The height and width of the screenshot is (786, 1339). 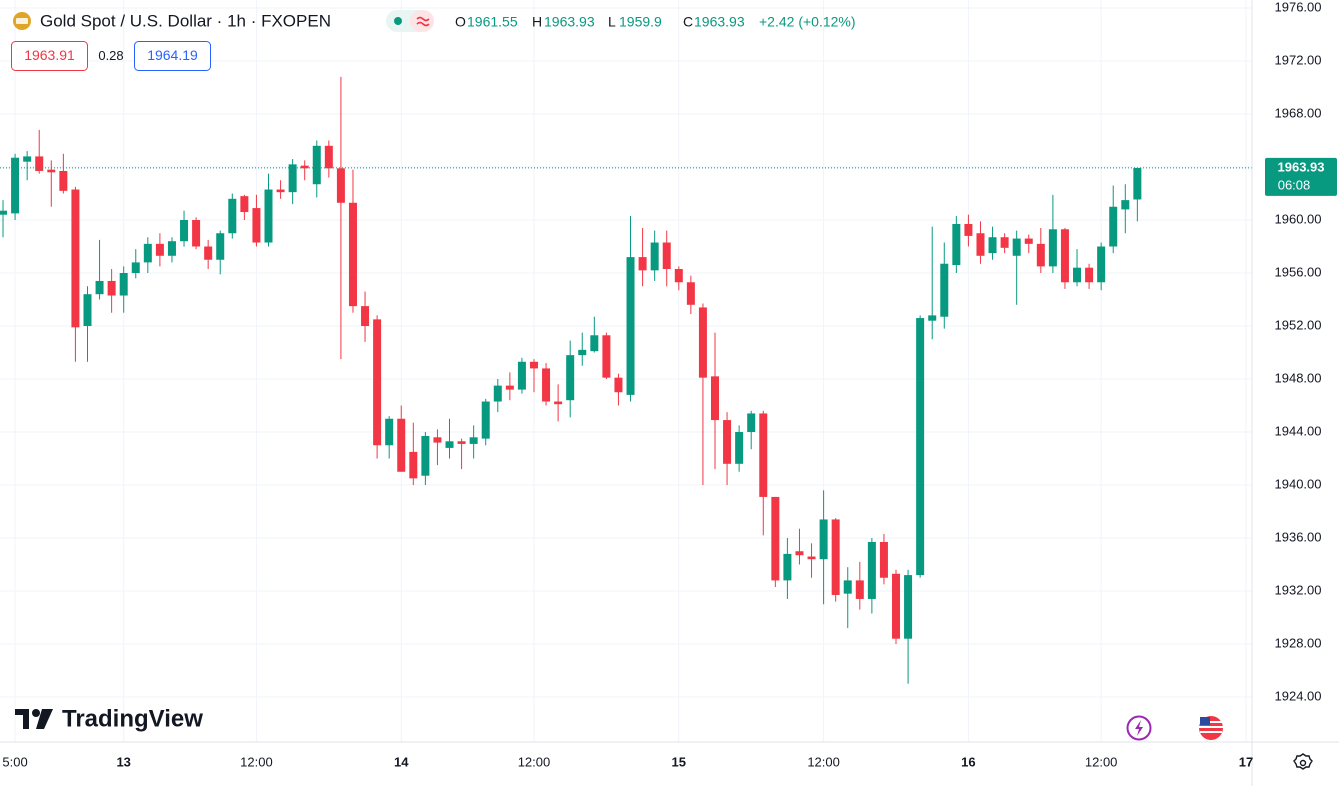 What do you see at coordinates (109, 718) in the screenshot?
I see `tradingview-logo: TradingView` at bounding box center [109, 718].